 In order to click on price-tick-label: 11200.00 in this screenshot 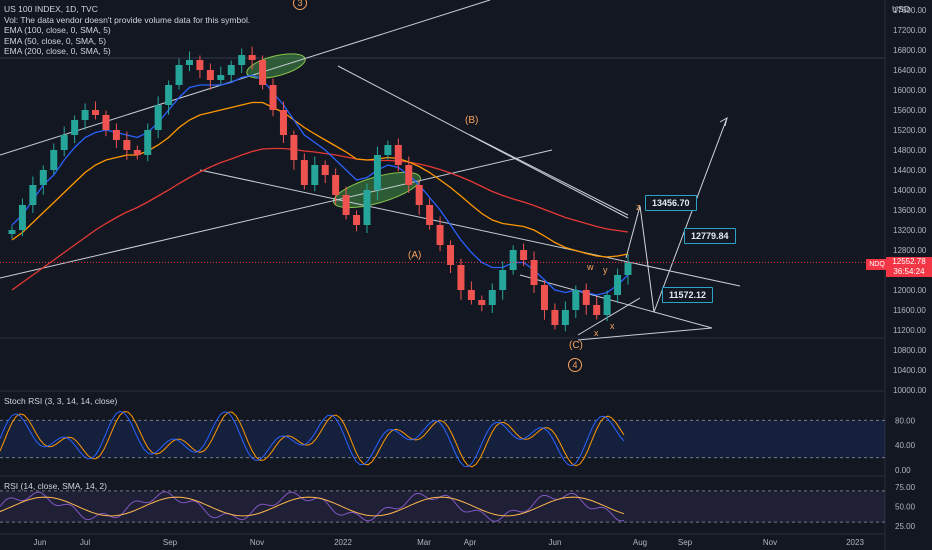, I will do `click(909, 330)`.